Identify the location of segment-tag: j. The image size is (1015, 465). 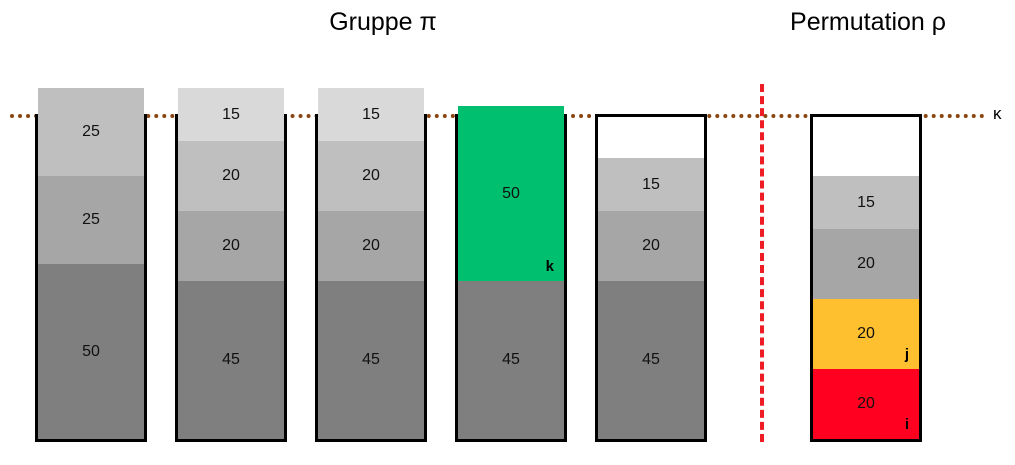
(906, 354).